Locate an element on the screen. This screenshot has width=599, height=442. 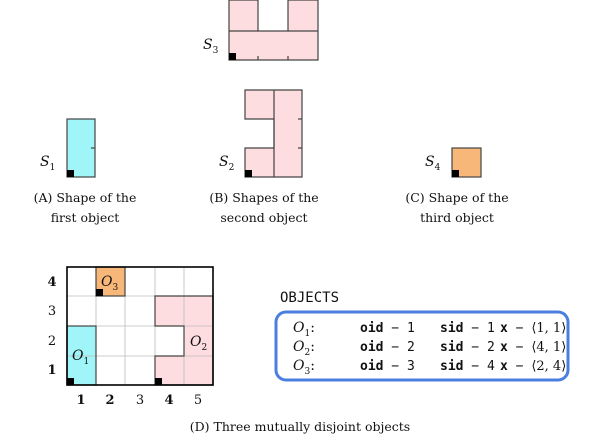
svg-text: first object is located at coordinates (85, 217).